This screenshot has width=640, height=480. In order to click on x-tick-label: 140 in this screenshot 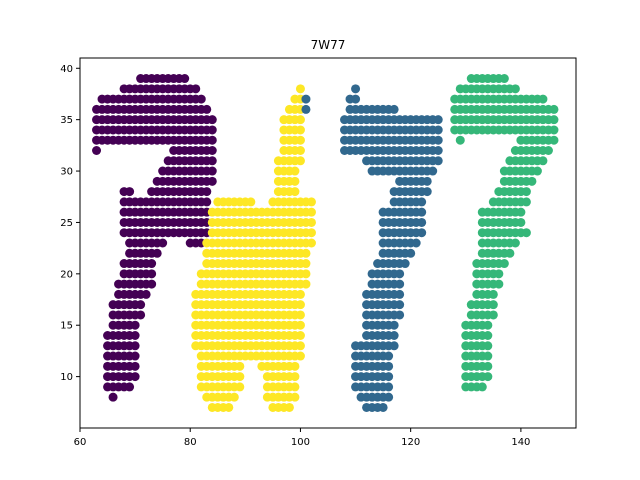, I will do `click(520, 442)`.